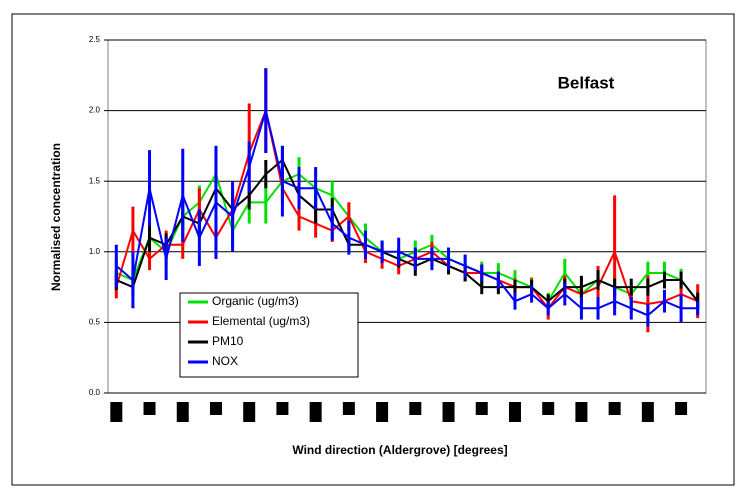 This screenshot has width=746, height=491. Describe the element at coordinates (95, 180) in the screenshot. I see `y-tick-label: 1.5` at that location.